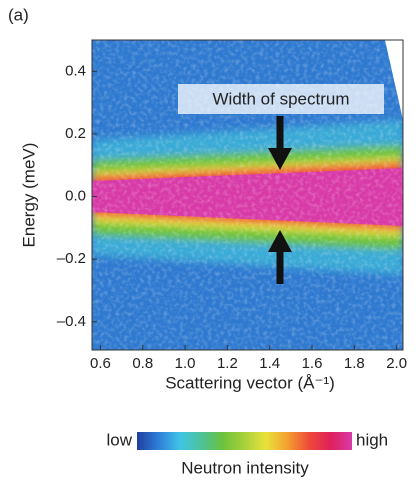 The width and height of the screenshot is (418, 489). Describe the element at coordinates (354, 363) in the screenshot. I see `x-tick-label: 1.8` at that location.